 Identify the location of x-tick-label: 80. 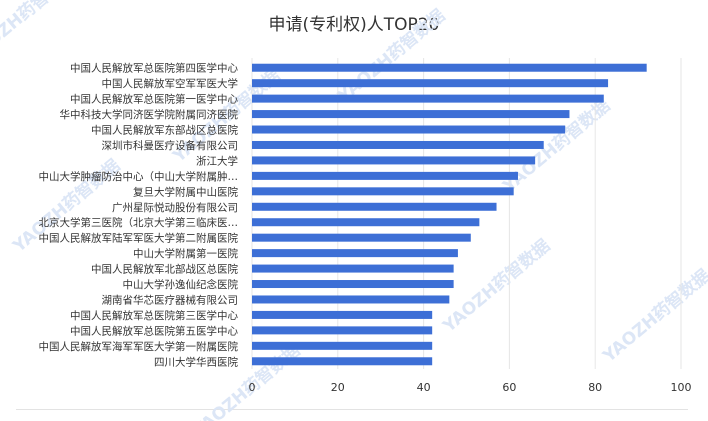
(595, 387).